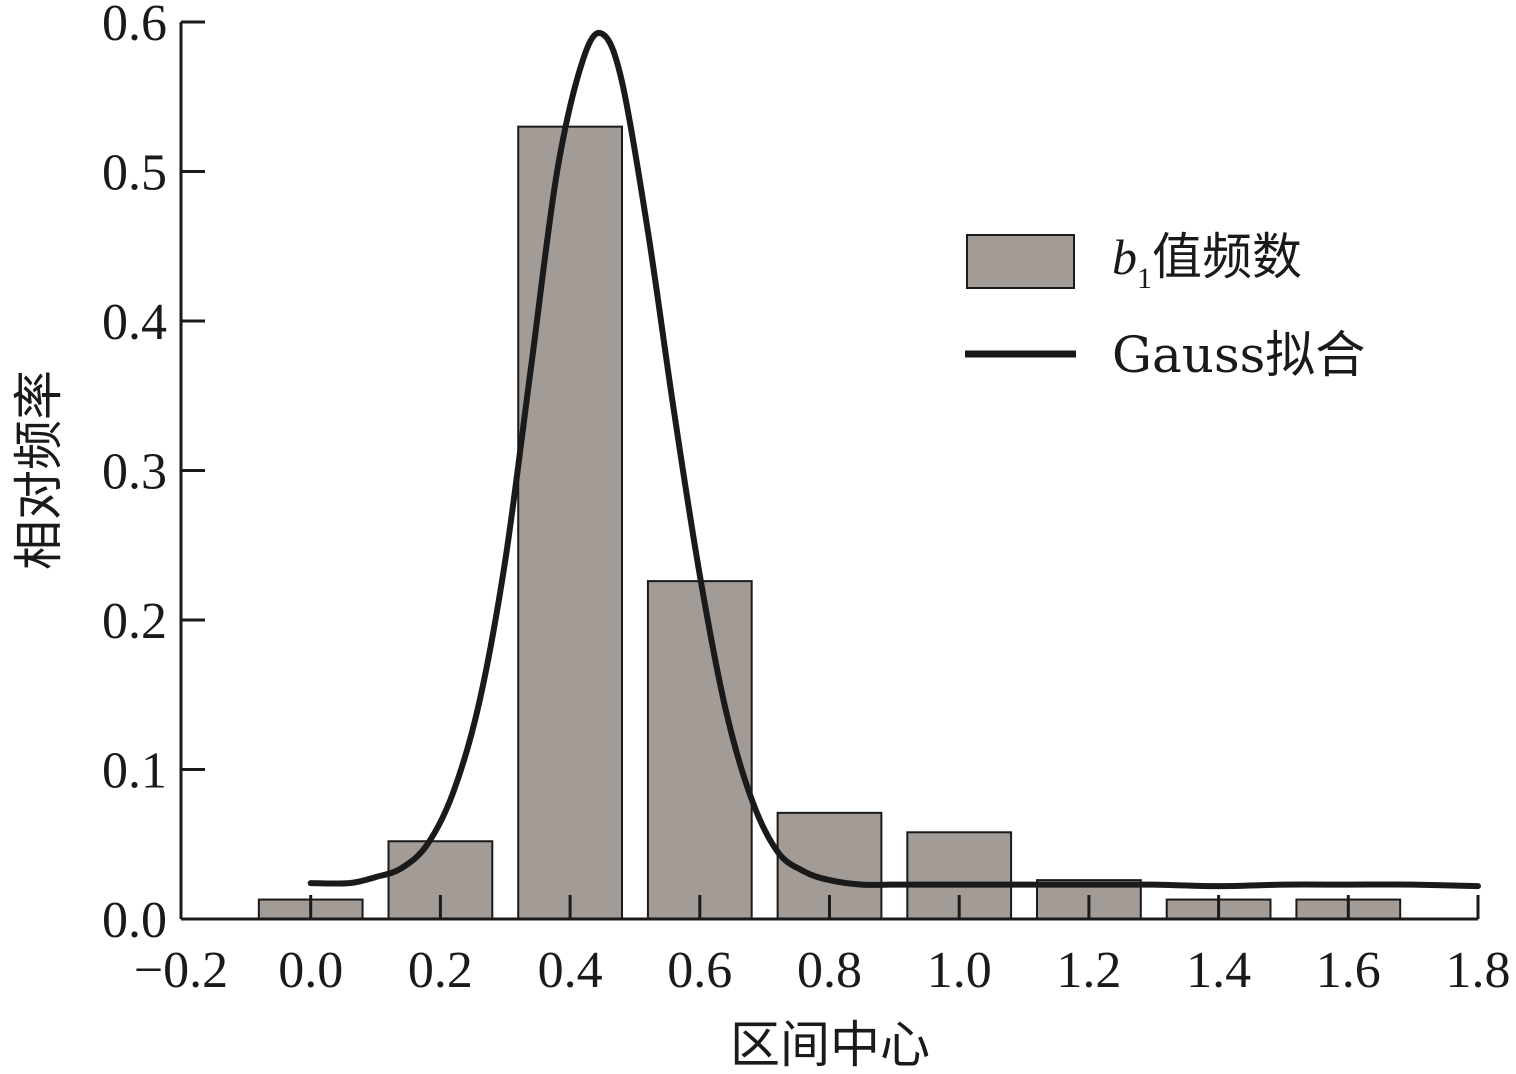 The height and width of the screenshot is (1074, 1516). What do you see at coordinates (39, 470) in the screenshot?
I see `y-axis-title: 相对频率` at bounding box center [39, 470].